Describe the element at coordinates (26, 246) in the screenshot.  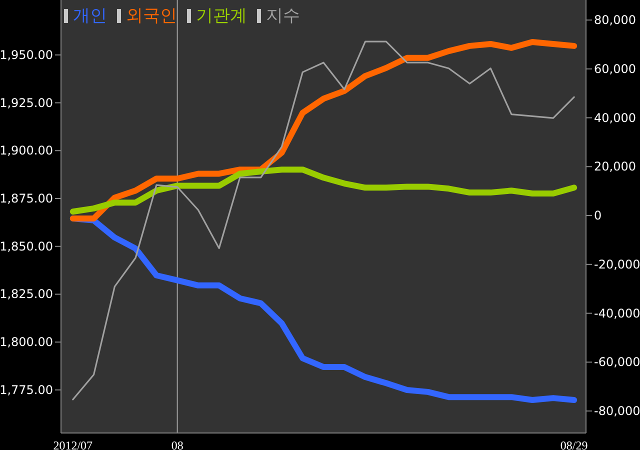
I see `y-tick-label: 1,850.00` at that location.